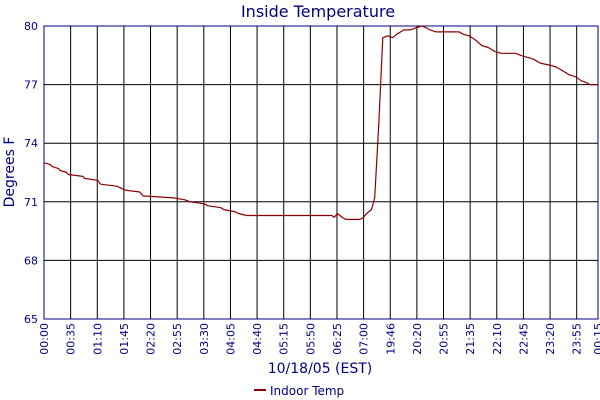 This screenshot has width=600, height=400. What do you see at coordinates (151, 339) in the screenshot?
I see `x-tick-label: 02:20` at bounding box center [151, 339].